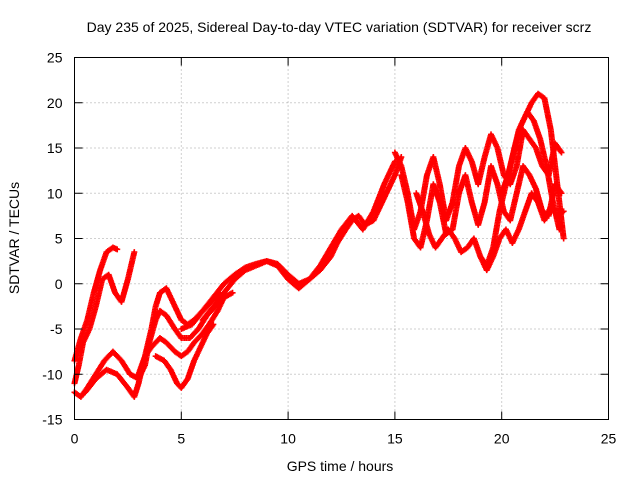 The width and height of the screenshot is (640, 480). I want to click on y-tick-label: 0, so click(59, 284).